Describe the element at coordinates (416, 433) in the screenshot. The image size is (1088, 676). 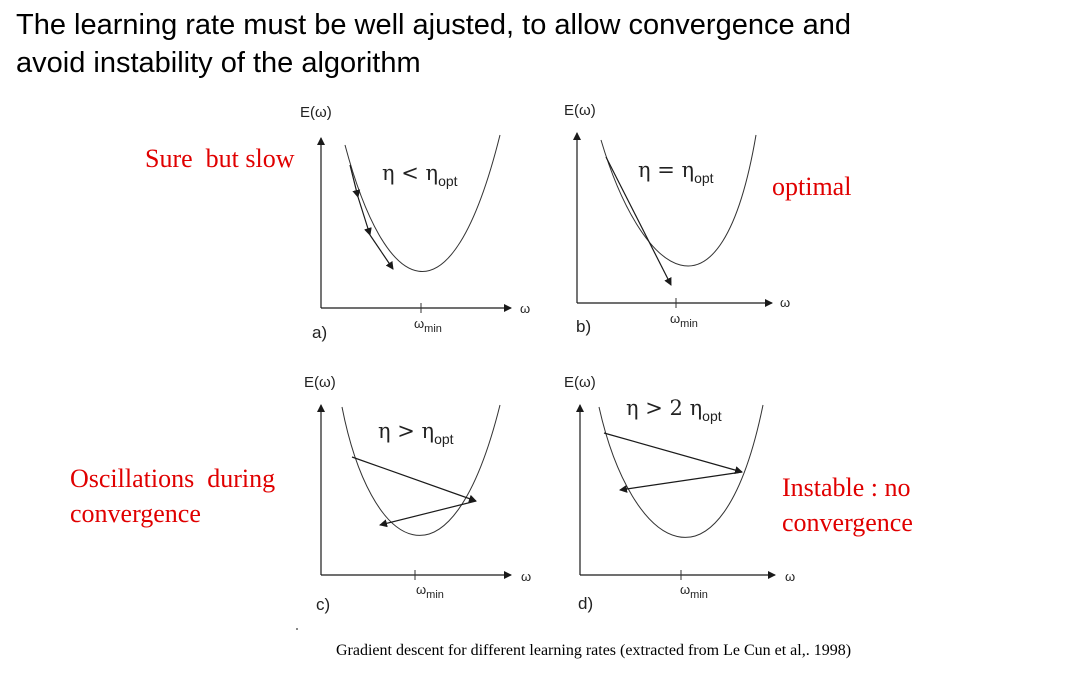
I see `eta-condition: η > ηopt` at that location.